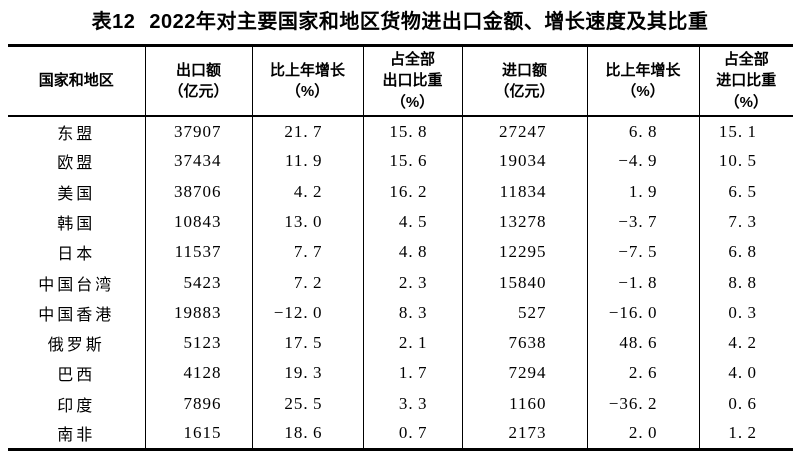  I want to click on cell-import-share: 0. 3, so click(742, 312).